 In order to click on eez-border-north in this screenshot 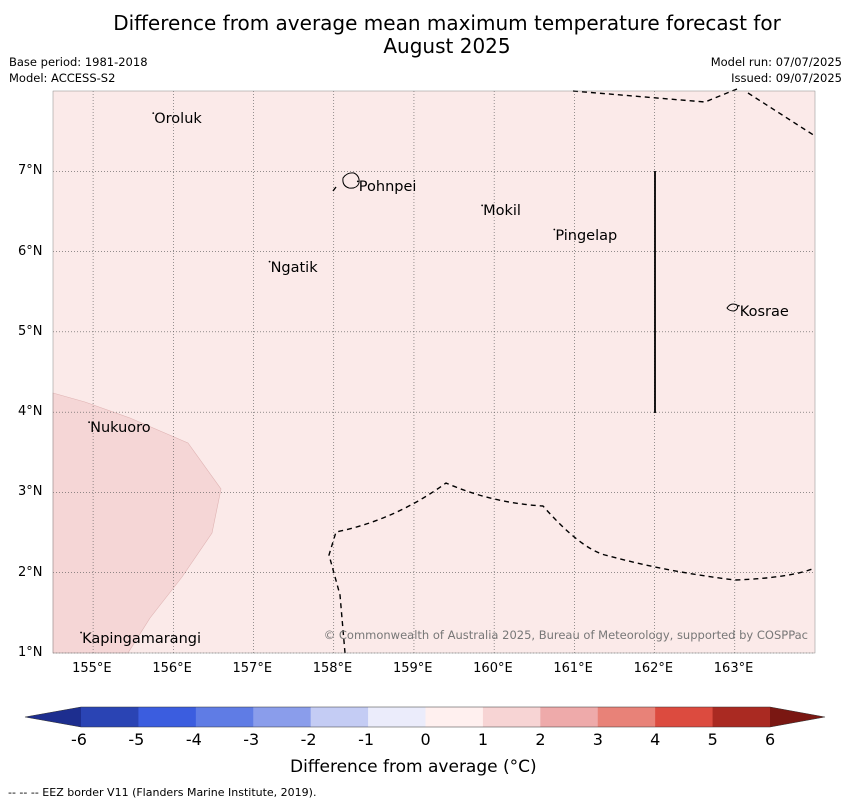, I will do `click(694, 112)`.